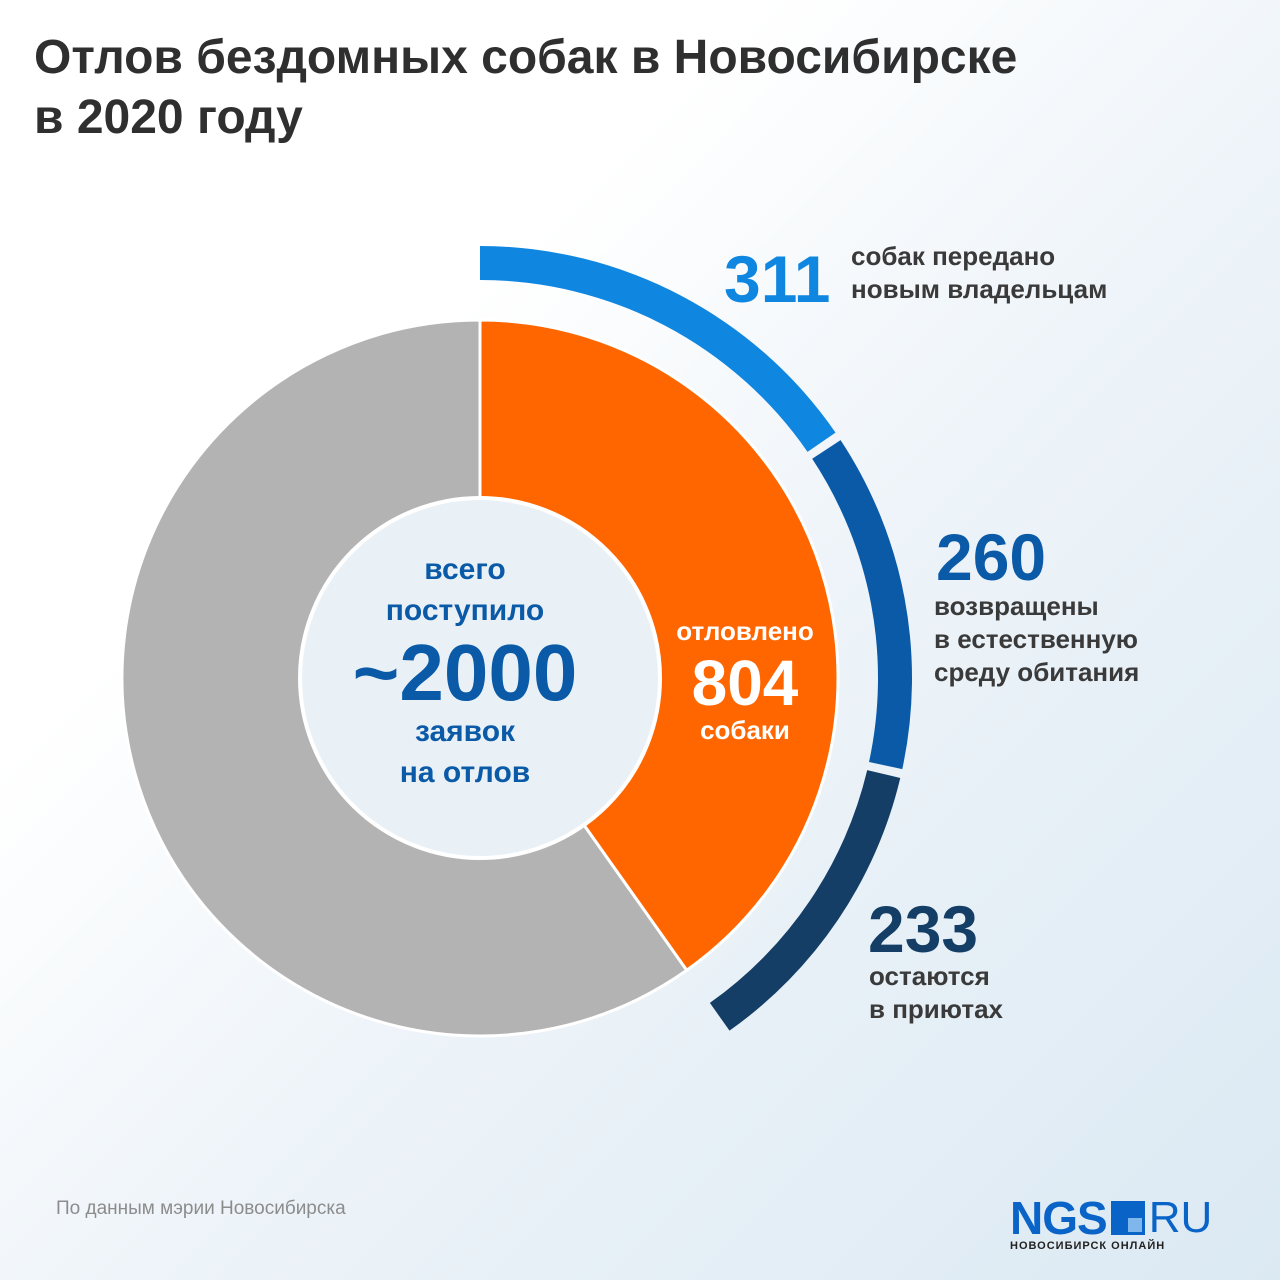  Describe the element at coordinates (777, 279) in the screenshot. I see `owners-number: 311` at that location.